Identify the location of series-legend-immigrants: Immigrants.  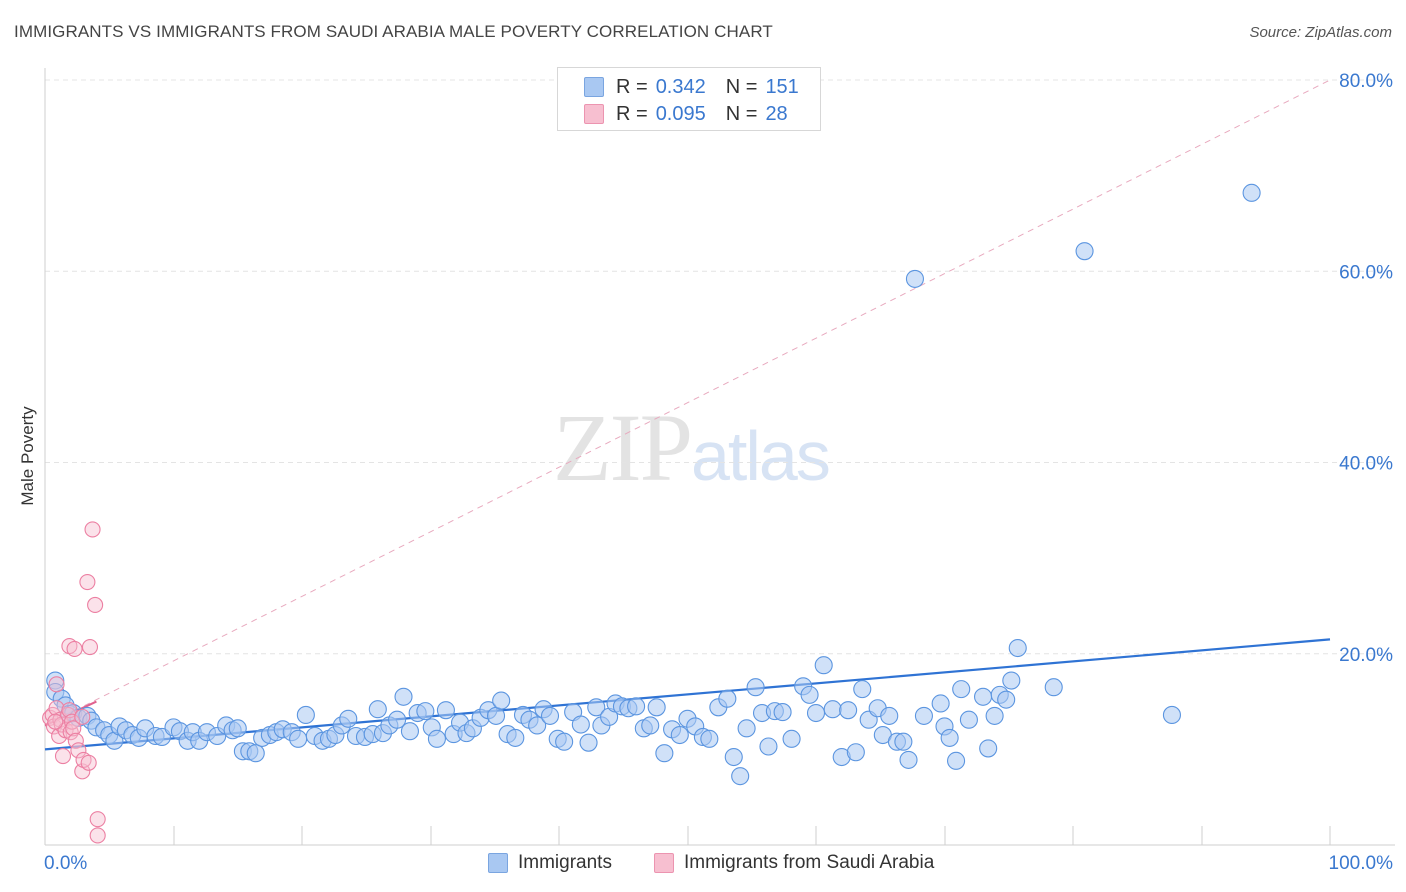
(550, 863).